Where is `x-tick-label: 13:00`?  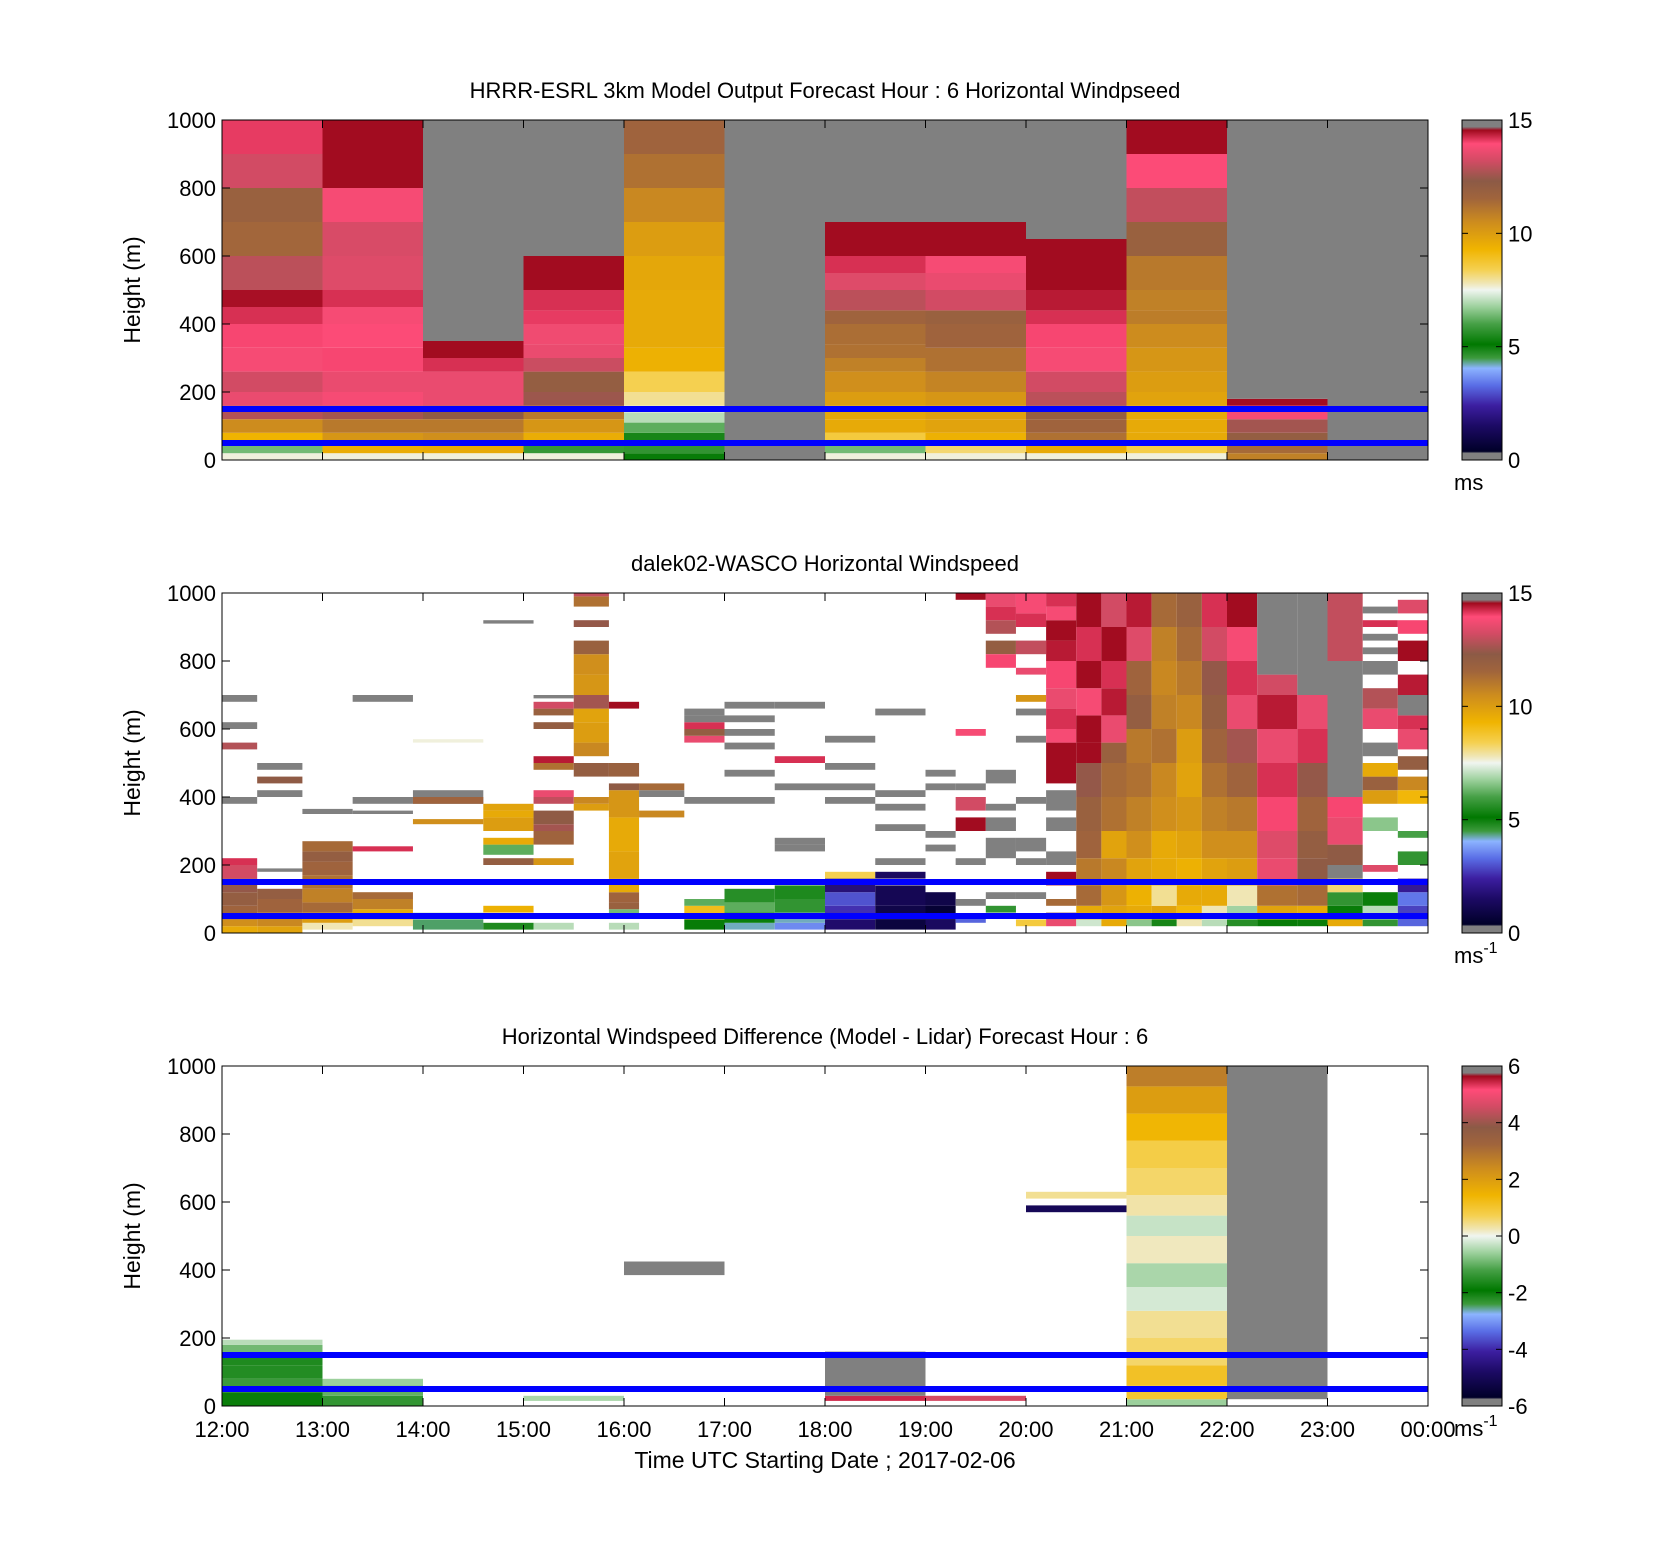 x-tick-label: 13:00 is located at coordinates (322, 1429).